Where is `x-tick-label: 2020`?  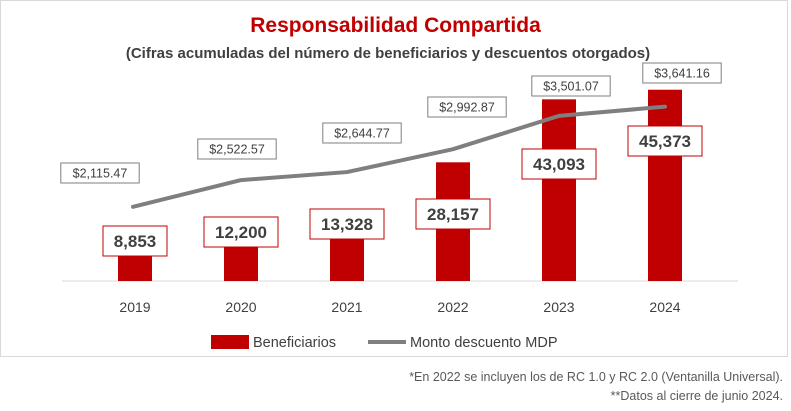 x-tick-label: 2020 is located at coordinates (240, 307).